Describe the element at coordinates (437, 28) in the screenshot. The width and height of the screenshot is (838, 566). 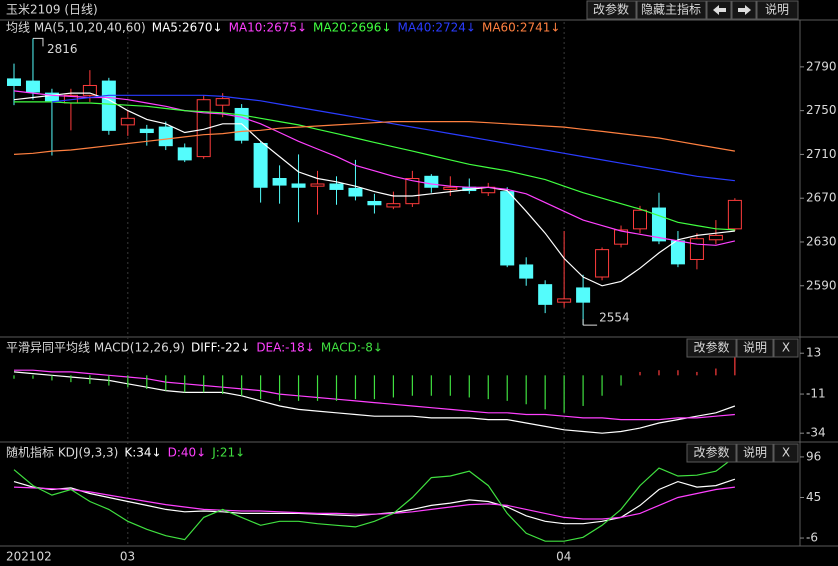
I see `legend-entry: MA40:2724↓` at that location.